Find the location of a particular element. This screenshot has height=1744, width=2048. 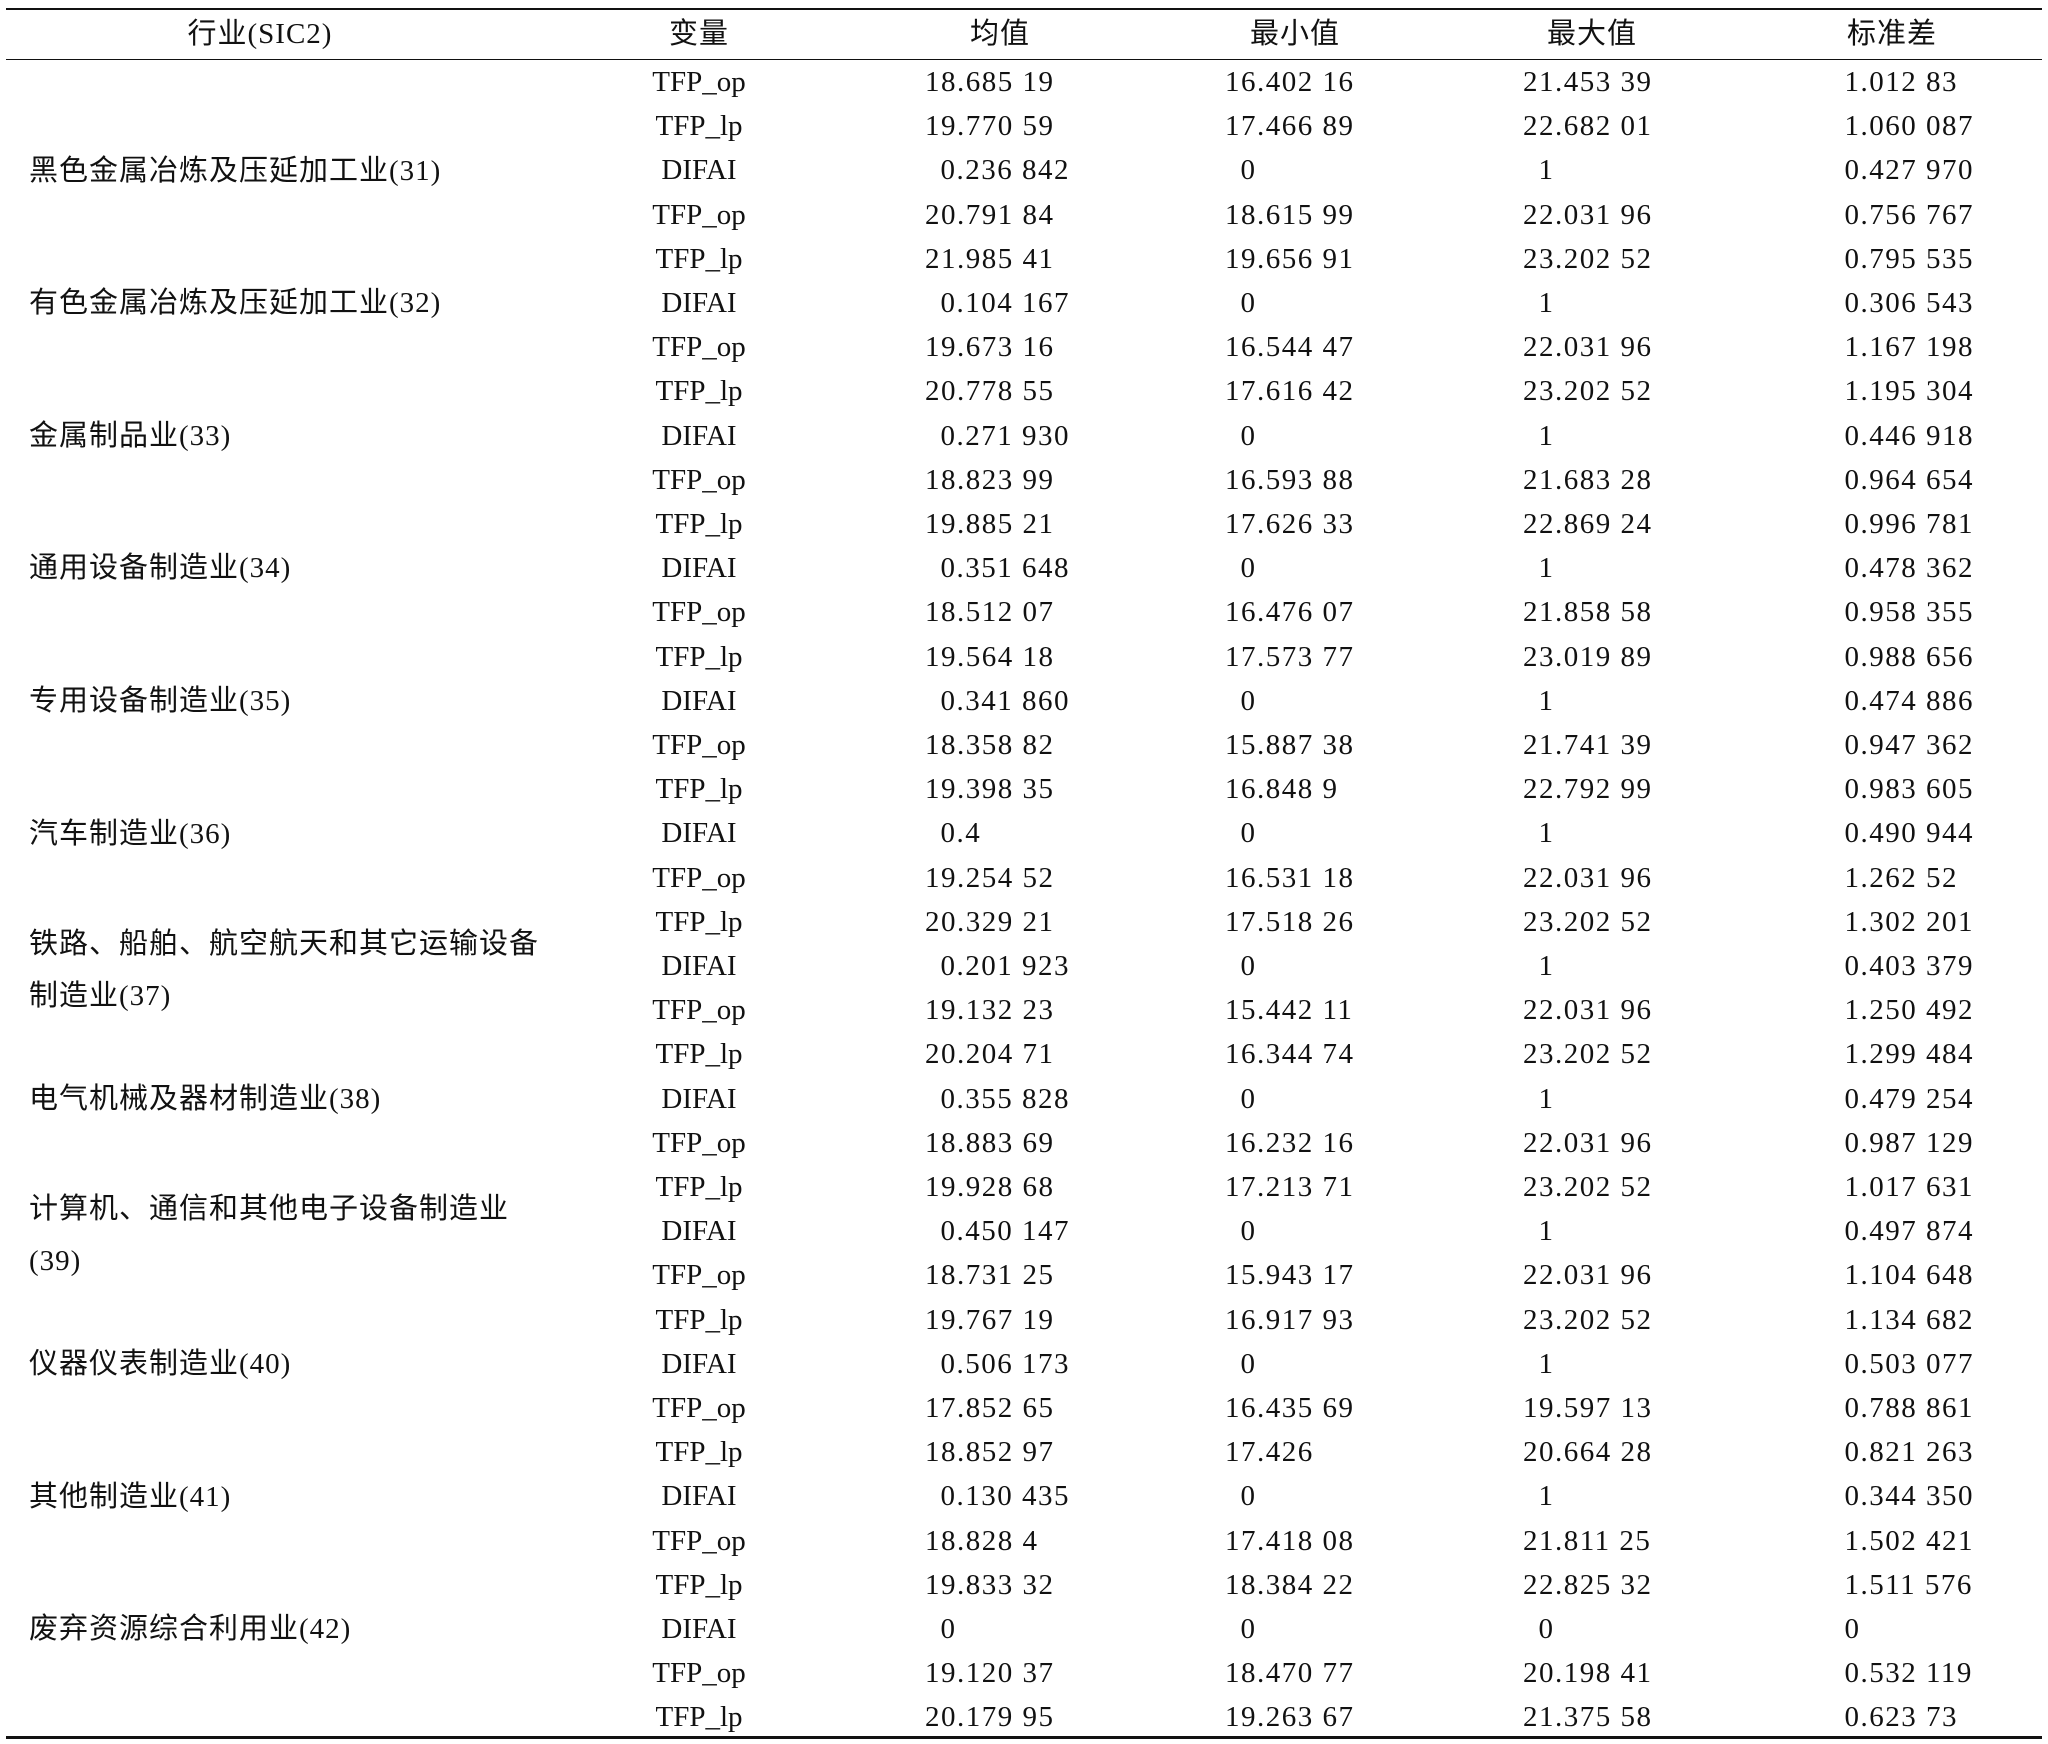

mean-cell: 19.398 35 is located at coordinates (990, 789).